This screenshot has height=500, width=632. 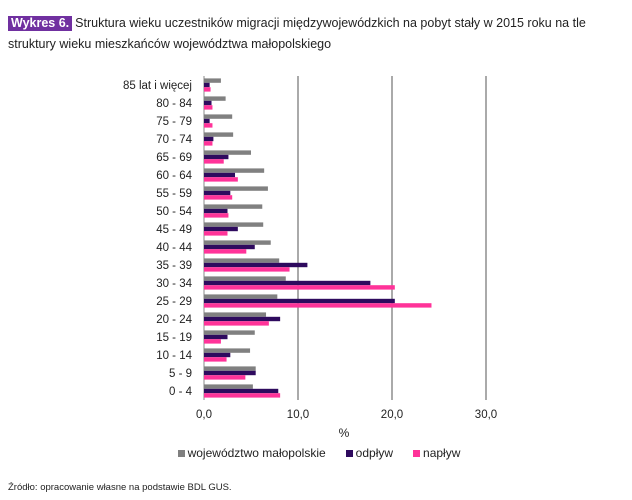 What do you see at coordinates (174, 338) in the screenshot?
I see `y-tick-label: 15 - 19` at bounding box center [174, 338].